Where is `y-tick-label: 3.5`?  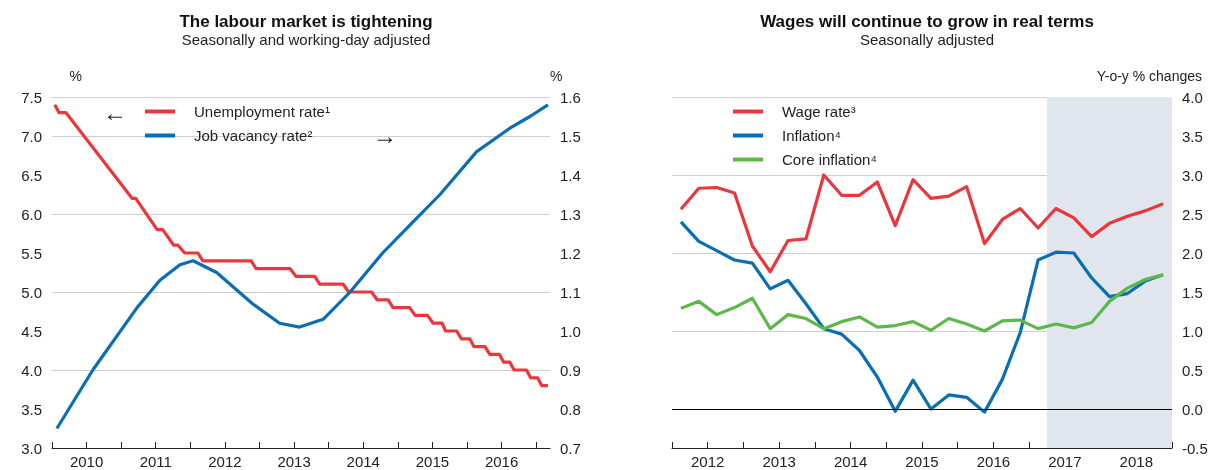 y-tick-label: 3.5 is located at coordinates (31, 409).